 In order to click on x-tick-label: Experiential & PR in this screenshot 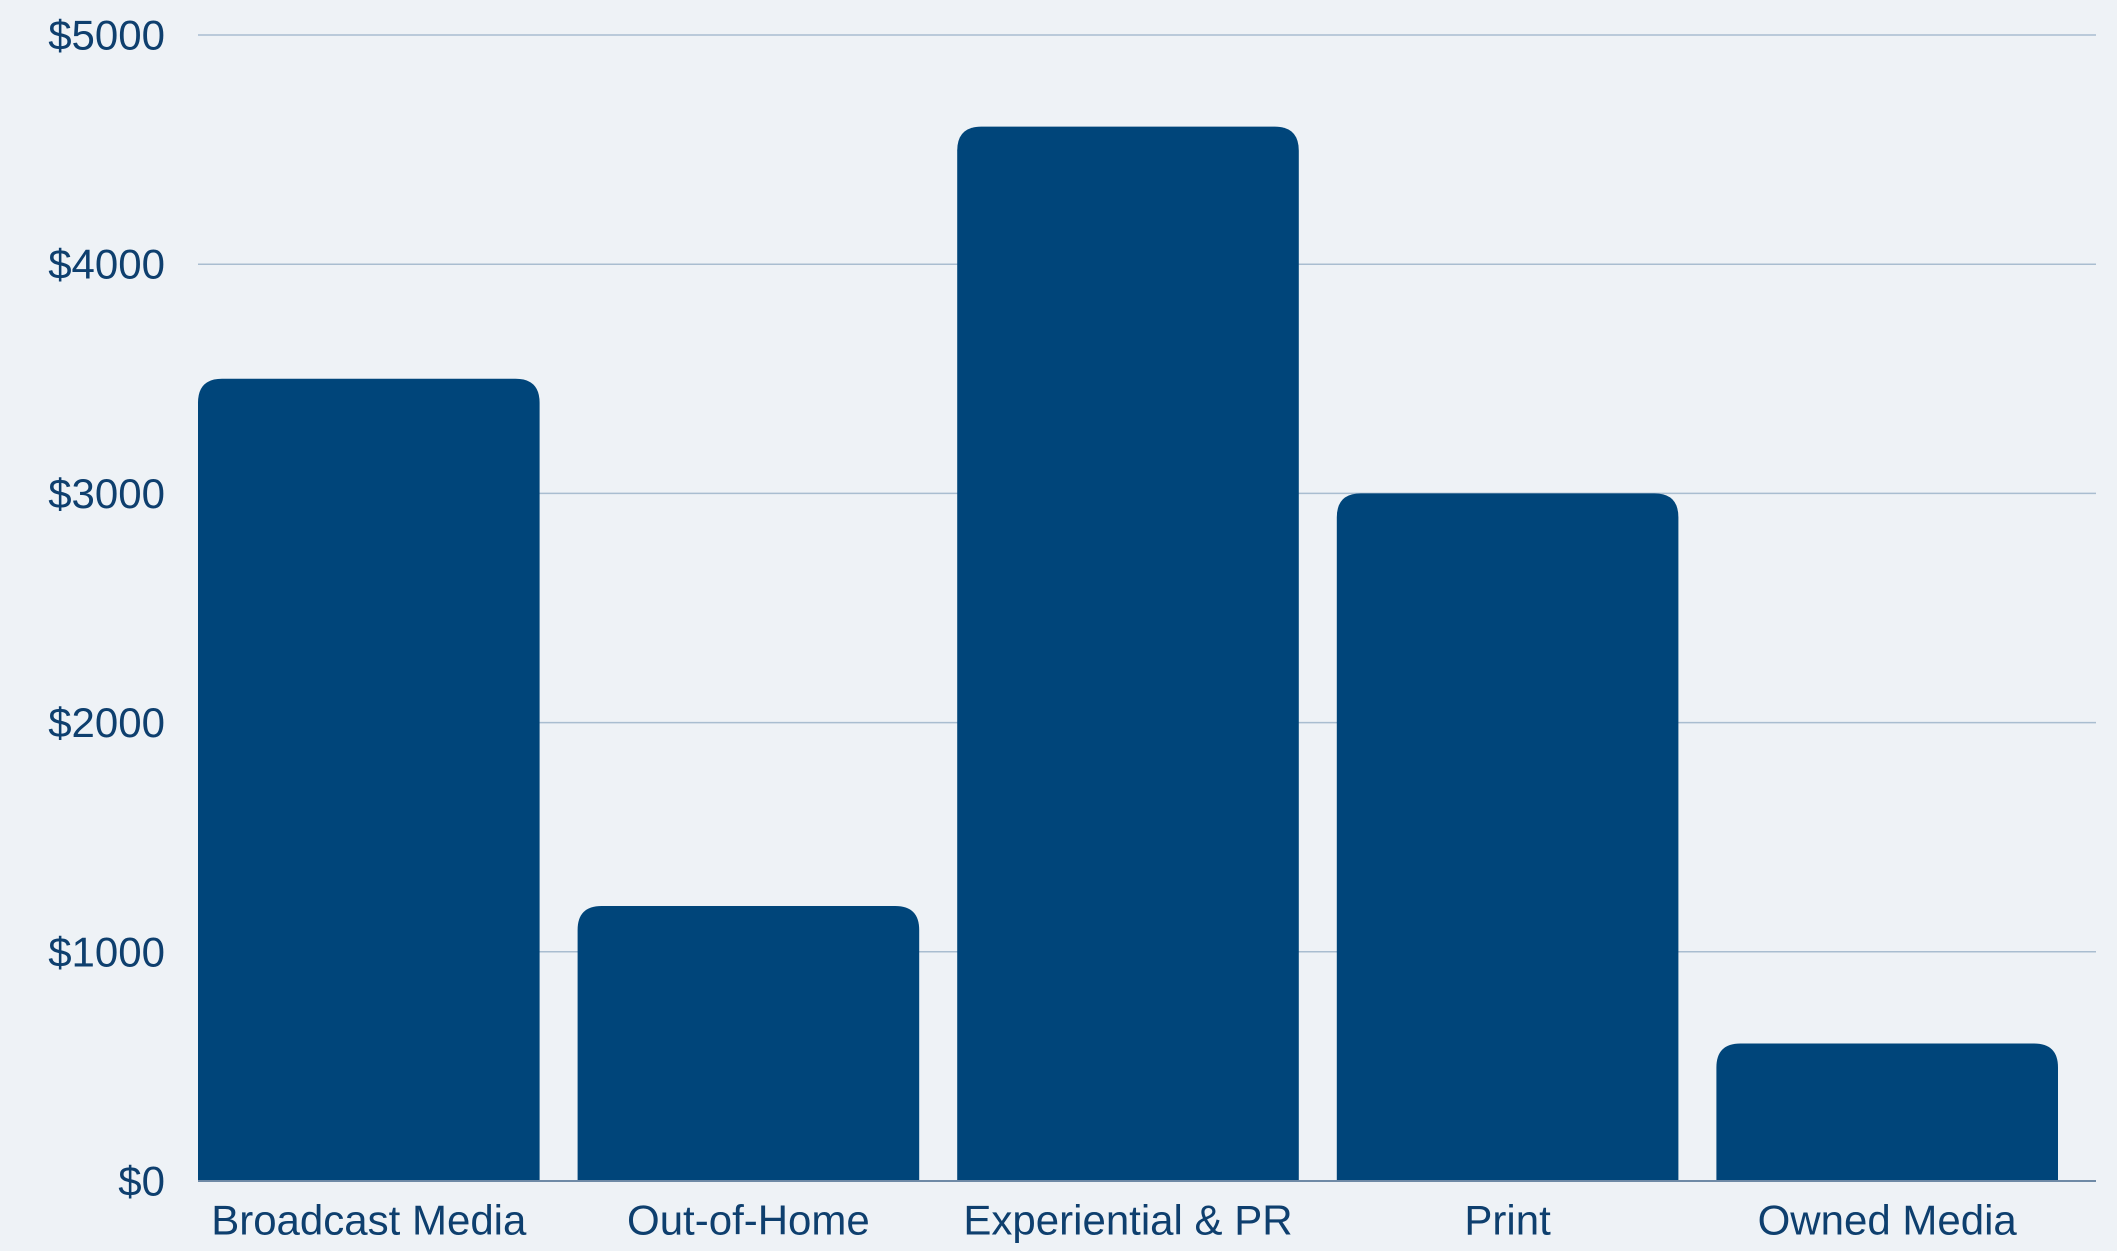, I will do `click(1127, 1220)`.